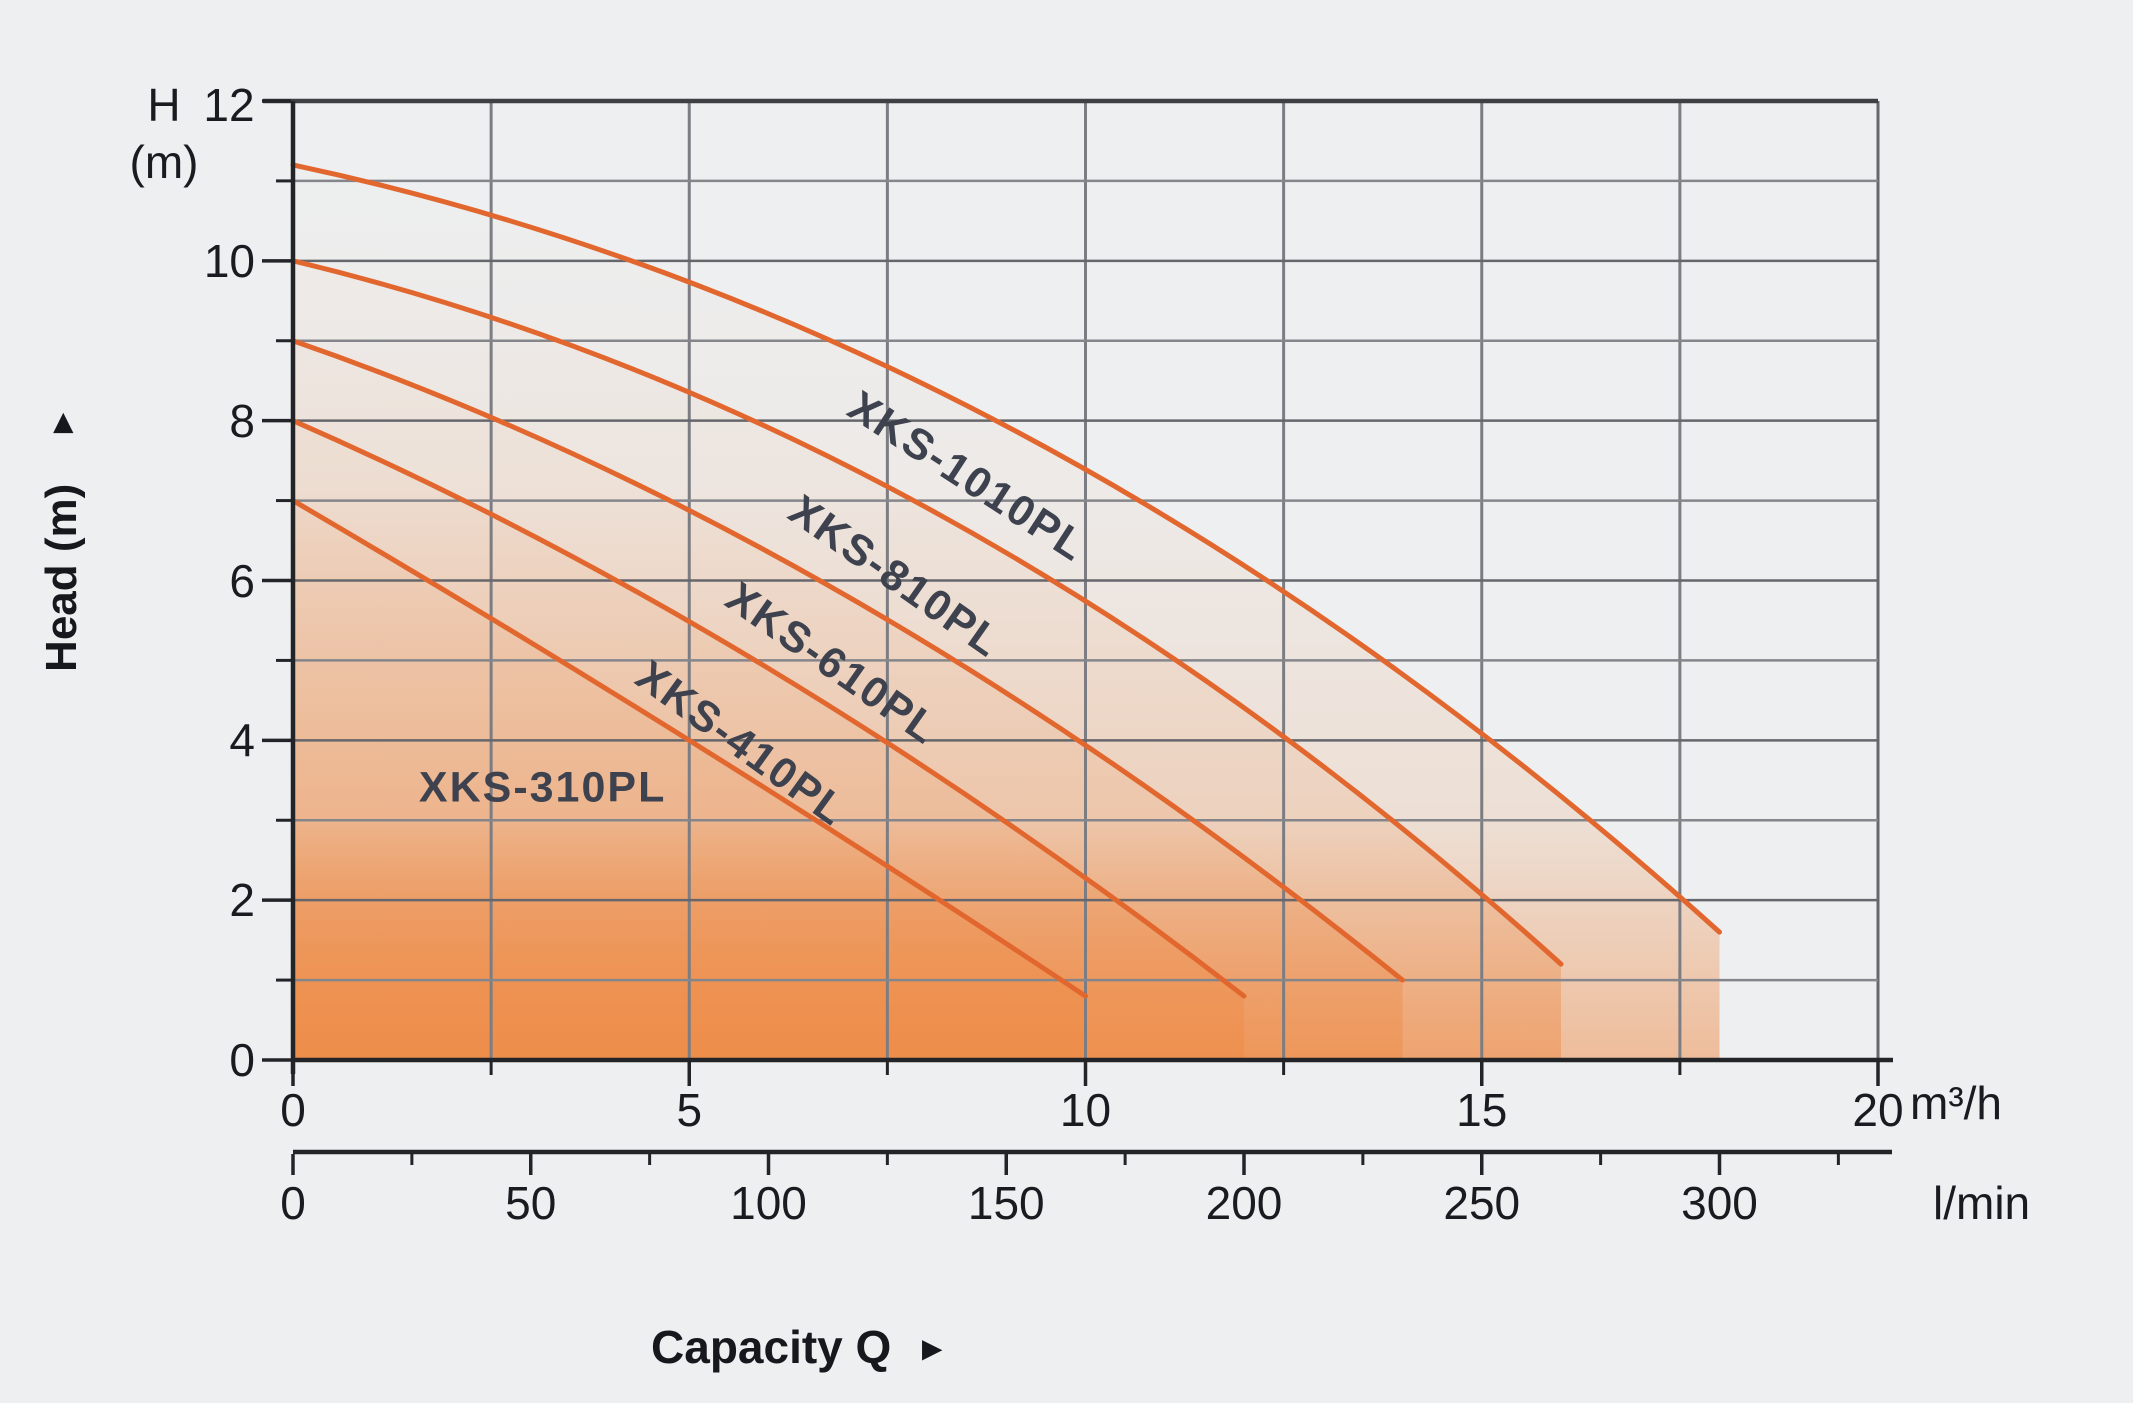 The width and height of the screenshot is (2133, 1403). Describe the element at coordinates (1878, 1110) in the screenshot. I see `x-tick-label: 20` at that location.